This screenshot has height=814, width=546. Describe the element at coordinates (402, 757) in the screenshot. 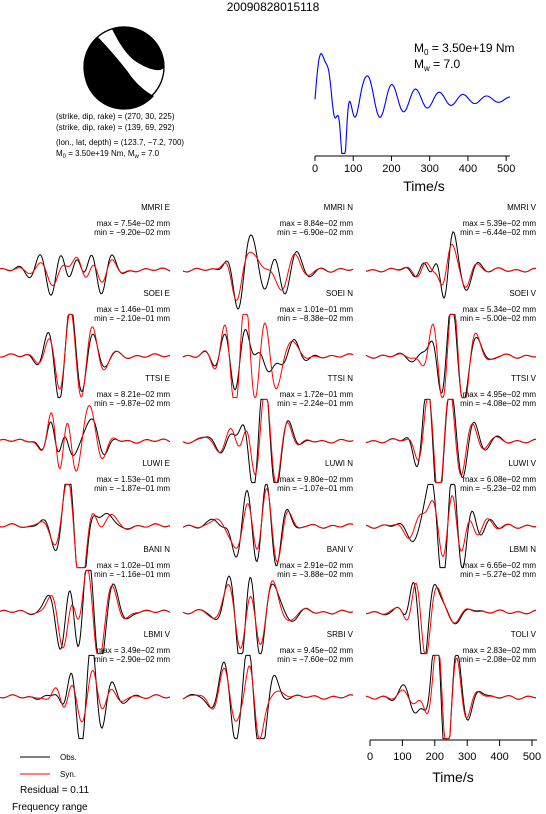

I see `time-axis-tick-label: 100` at that location.